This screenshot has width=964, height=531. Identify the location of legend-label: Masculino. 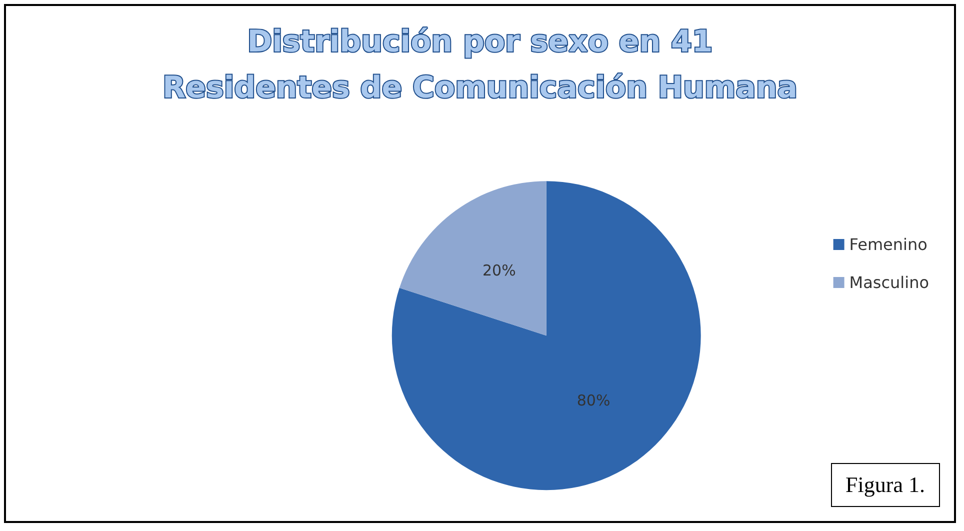
(889, 282).